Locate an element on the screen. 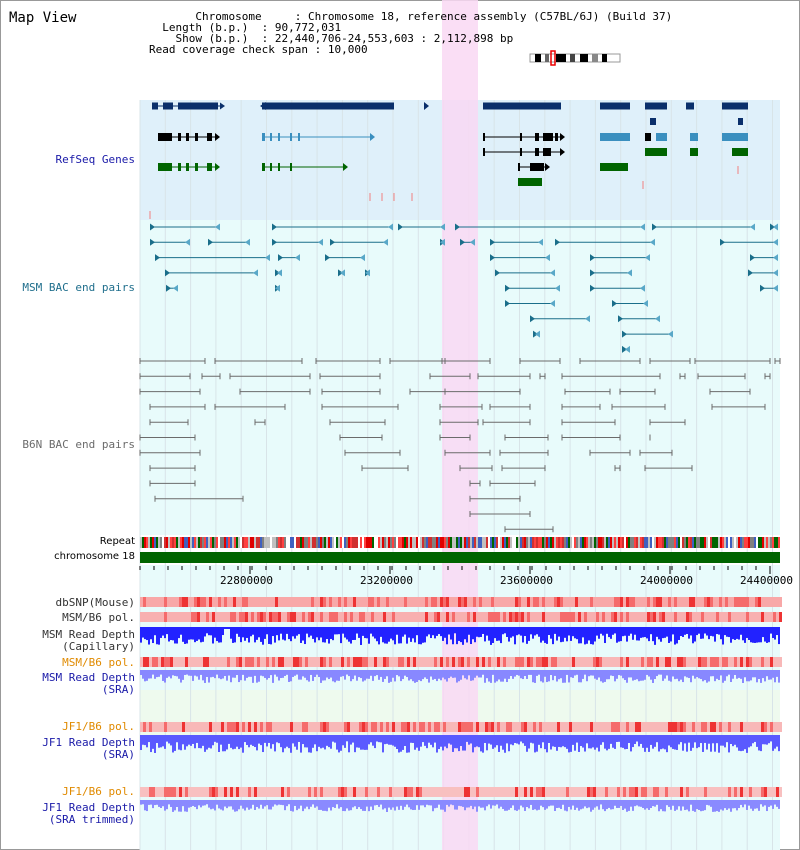 The height and width of the screenshot is (850, 800). track-label-msm-read-cap: MSM Read Depth is located at coordinates (88, 634).